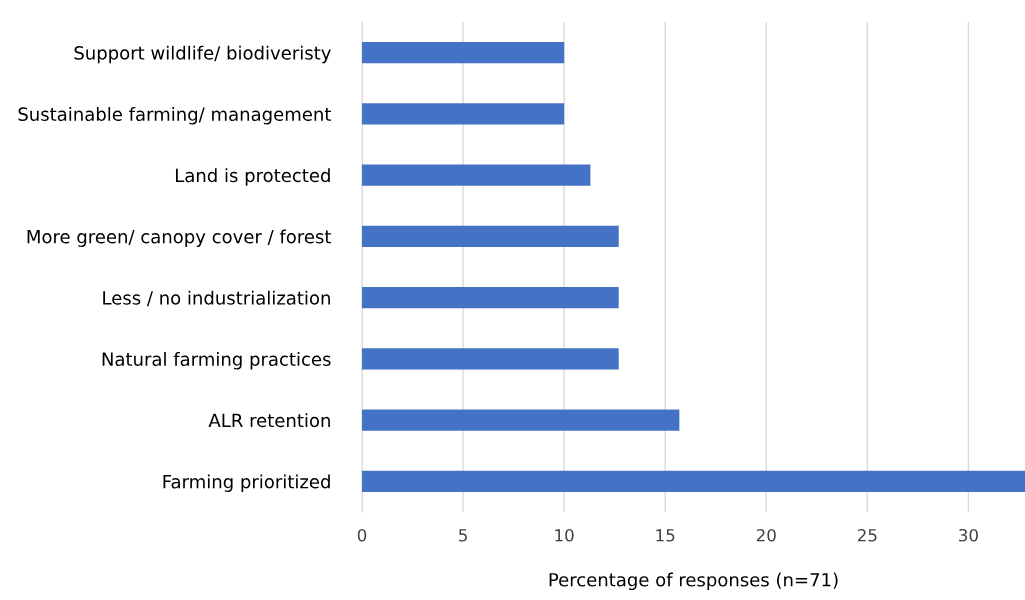 Image resolution: width=1025 pixels, height=600 pixels. Describe the element at coordinates (175, 116) in the screenshot. I see `y-tick-label: Sustainable farming/ management` at that location.